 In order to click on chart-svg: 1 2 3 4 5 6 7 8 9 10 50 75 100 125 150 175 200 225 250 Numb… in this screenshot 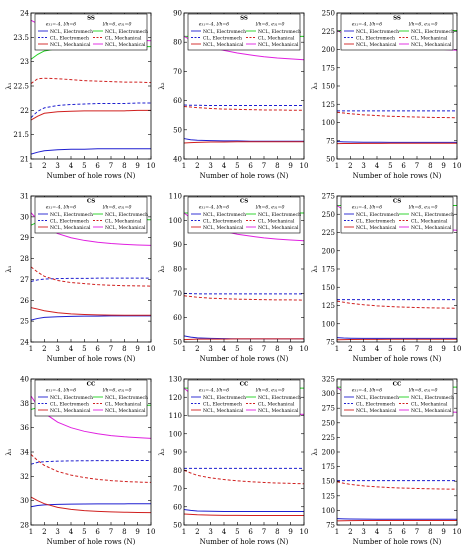, I will do `click(386, 95)`.